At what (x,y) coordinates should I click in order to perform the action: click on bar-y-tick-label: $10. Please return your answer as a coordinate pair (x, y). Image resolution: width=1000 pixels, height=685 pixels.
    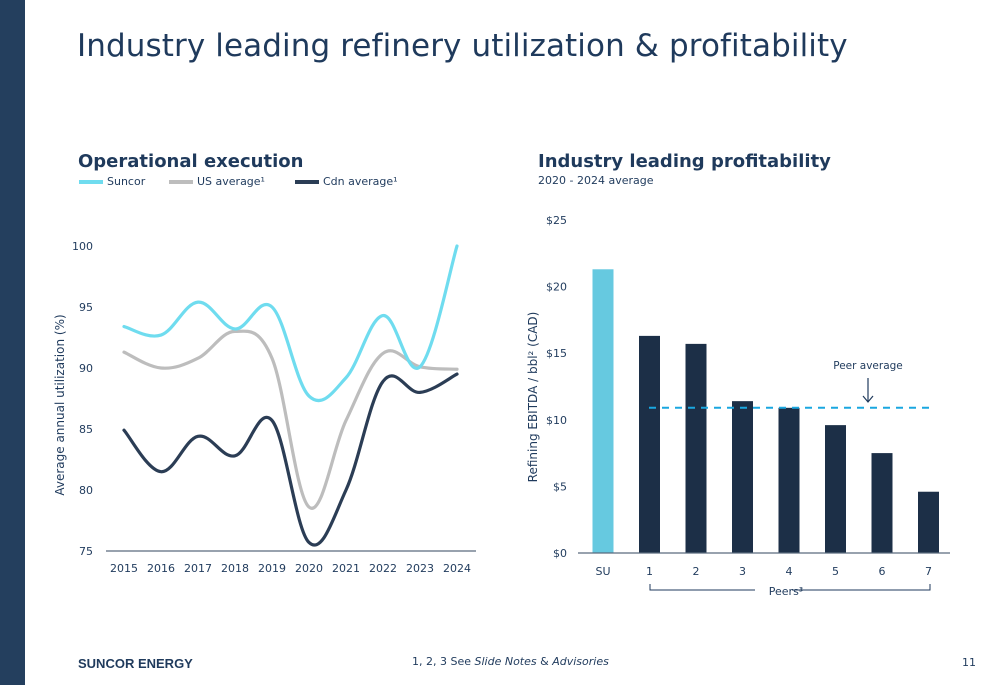
    Looking at the image, I should click on (556, 420).